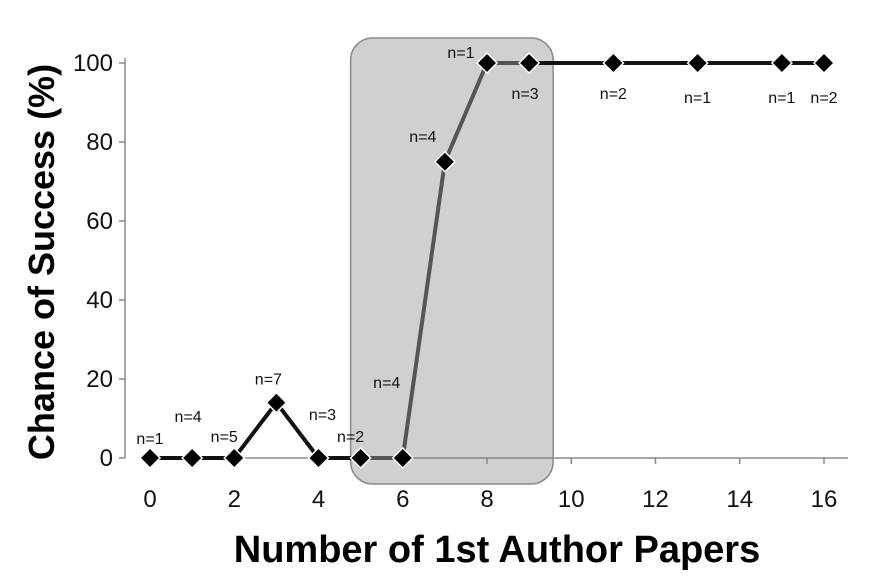  I want to click on y-axis-title: Chance of Success (%), so click(41, 262).